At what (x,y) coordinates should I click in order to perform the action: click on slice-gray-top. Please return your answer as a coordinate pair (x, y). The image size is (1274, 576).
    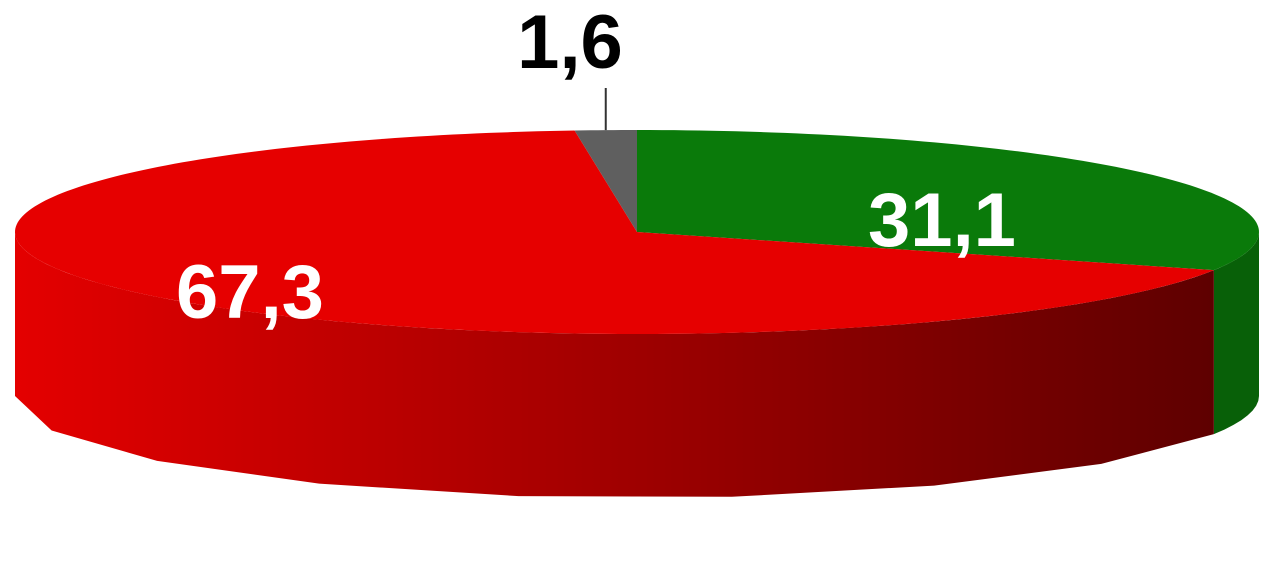
    Looking at the image, I should click on (605, 181).